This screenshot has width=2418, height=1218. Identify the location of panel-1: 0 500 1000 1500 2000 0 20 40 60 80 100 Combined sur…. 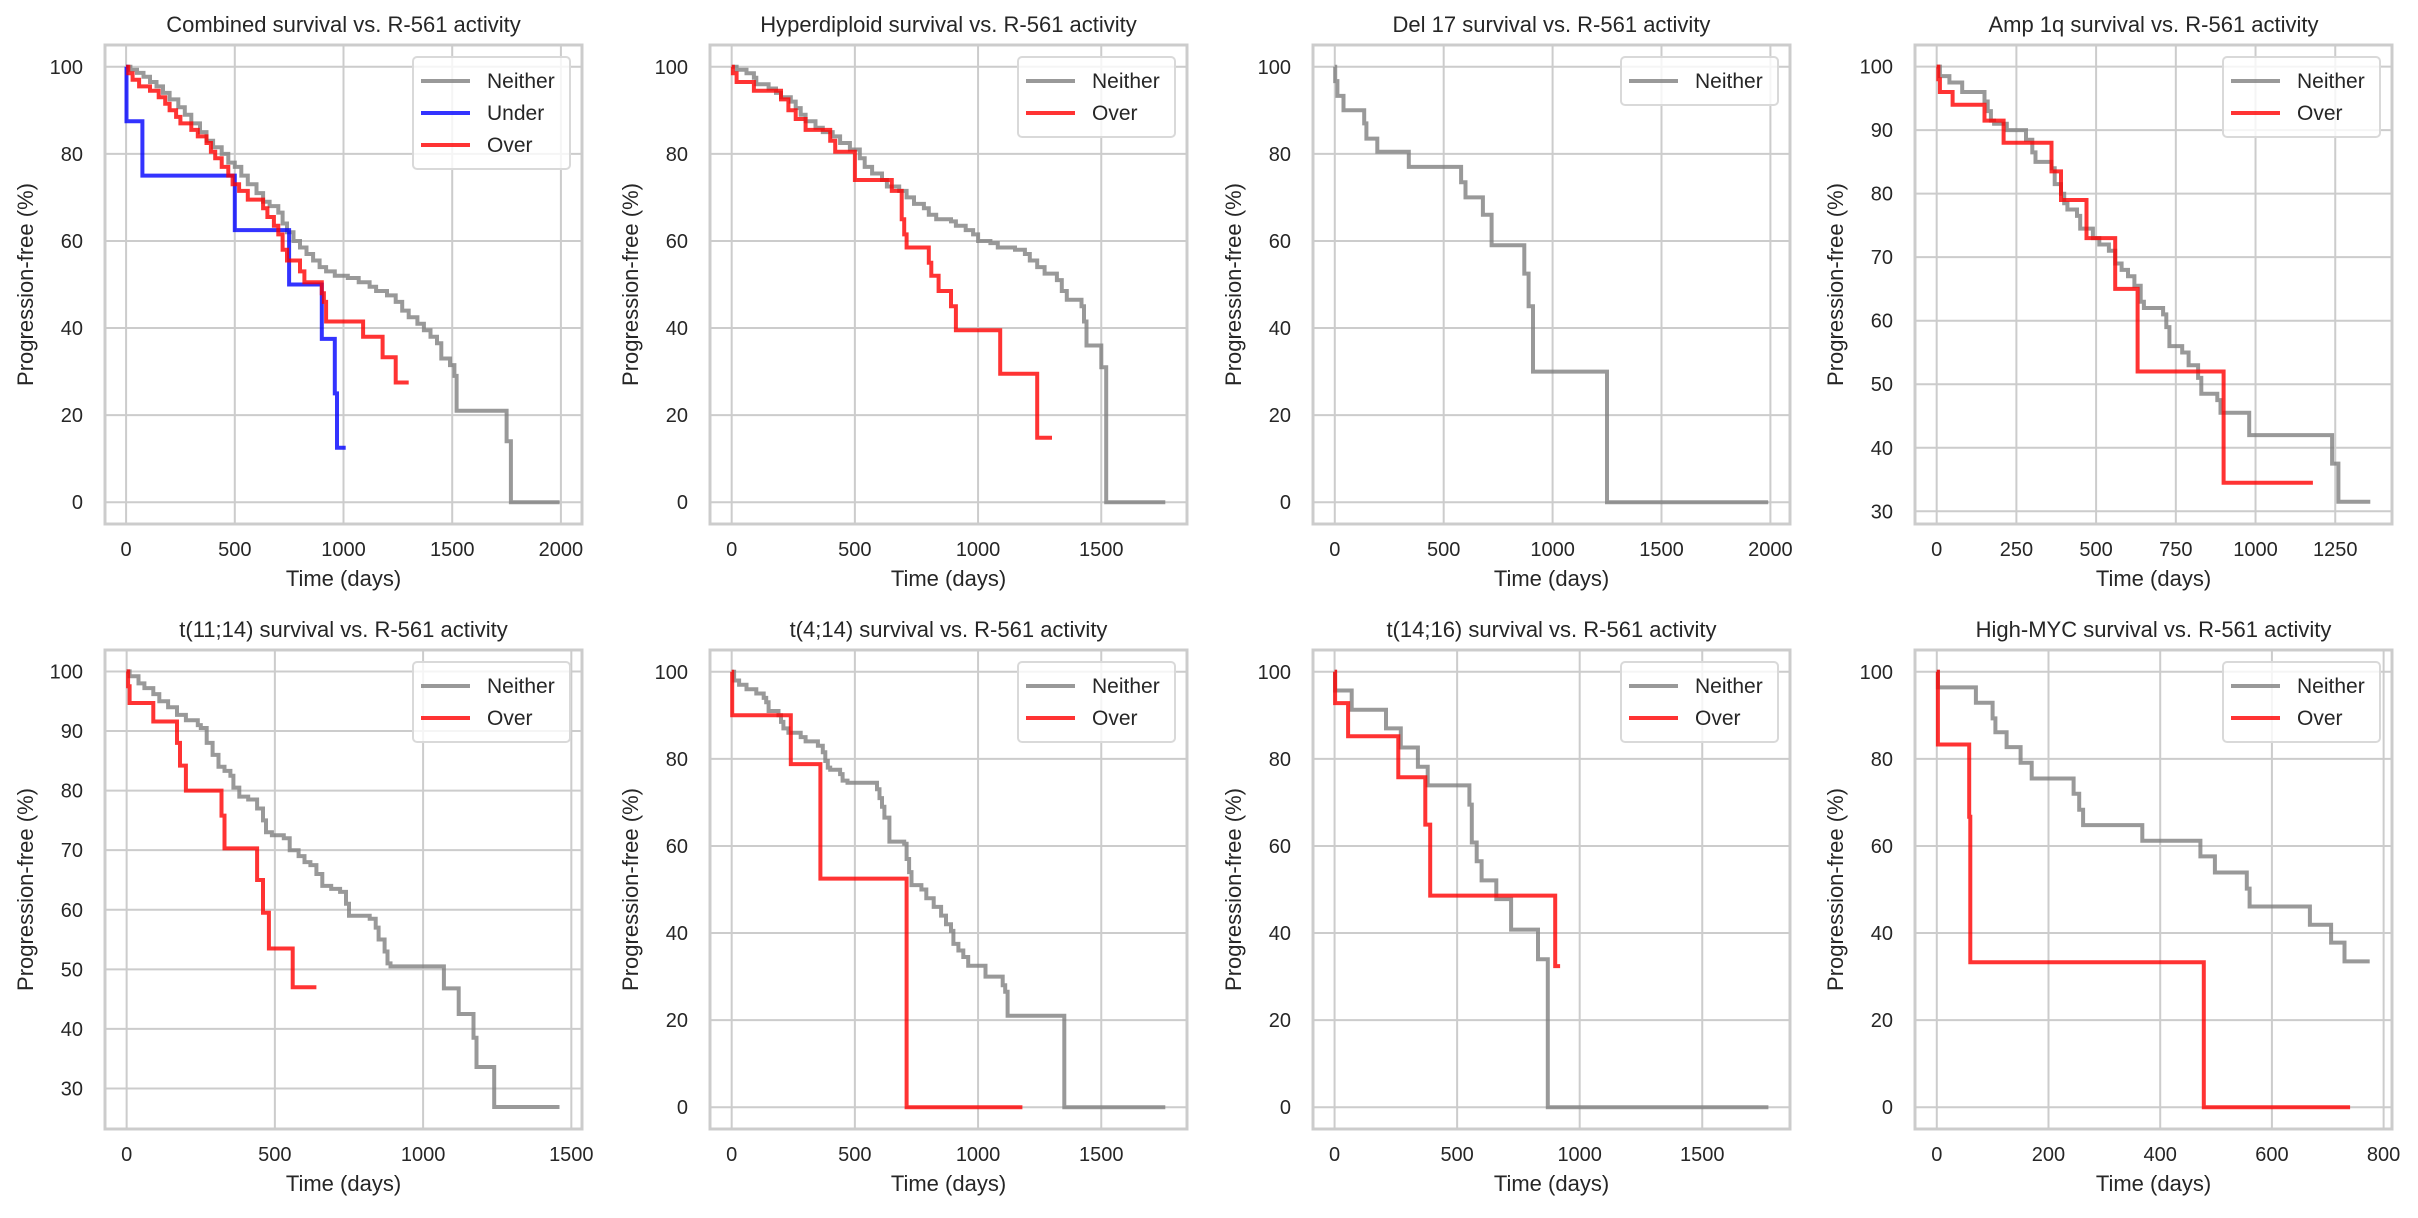
(298, 301).